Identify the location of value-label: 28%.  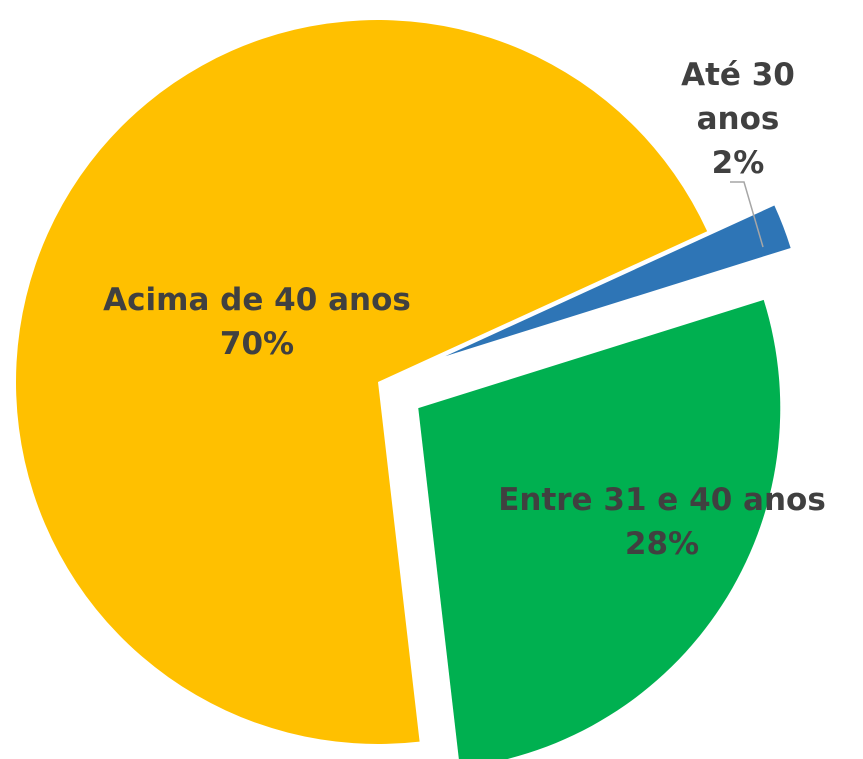
(662, 544).